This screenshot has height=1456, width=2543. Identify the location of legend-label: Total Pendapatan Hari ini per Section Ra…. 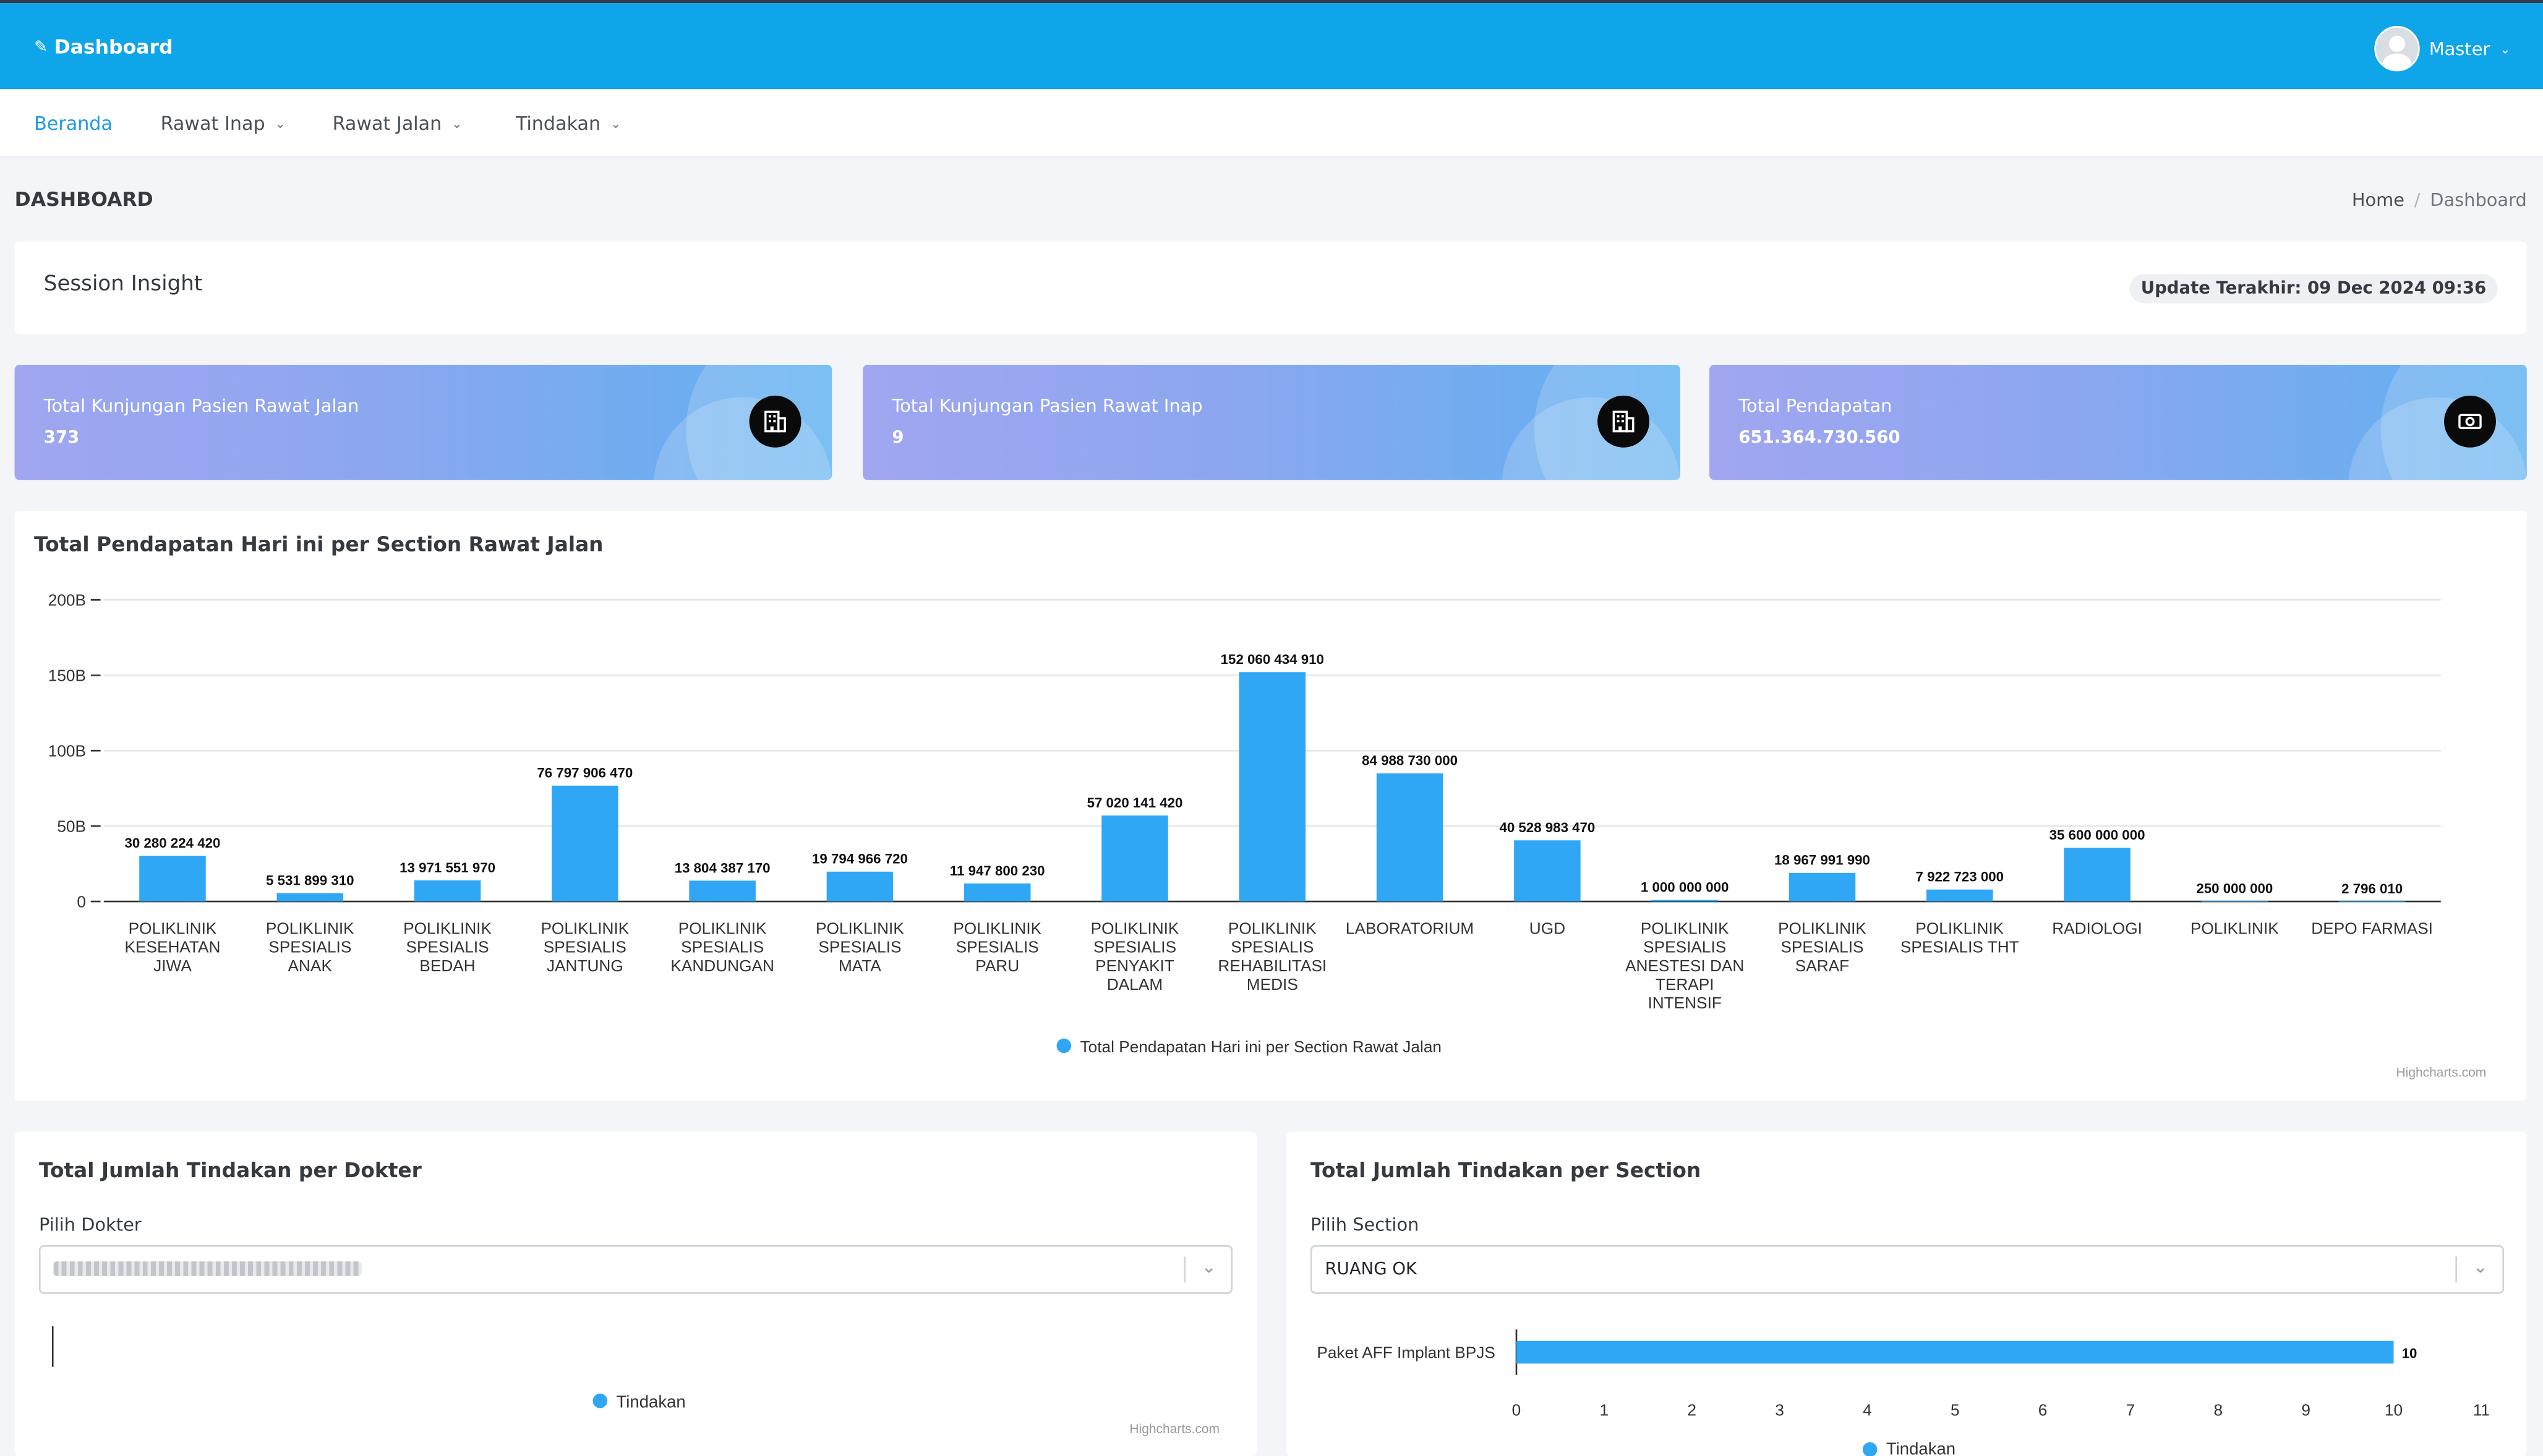
(1261, 1046).